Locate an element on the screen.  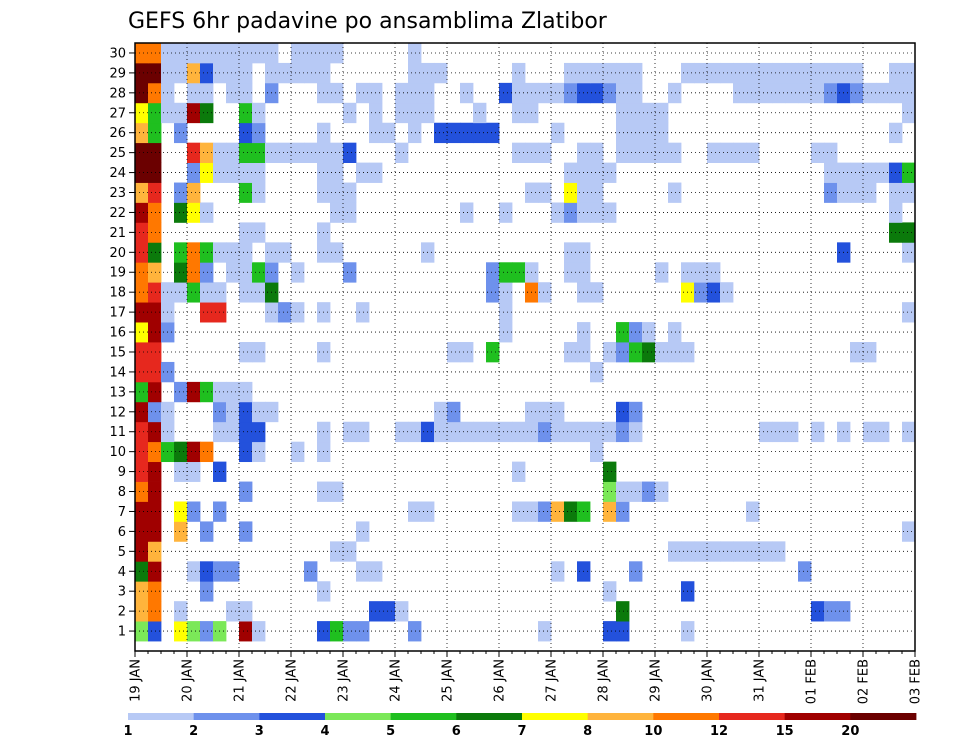
y-tick-label: 16 is located at coordinates (117, 333).